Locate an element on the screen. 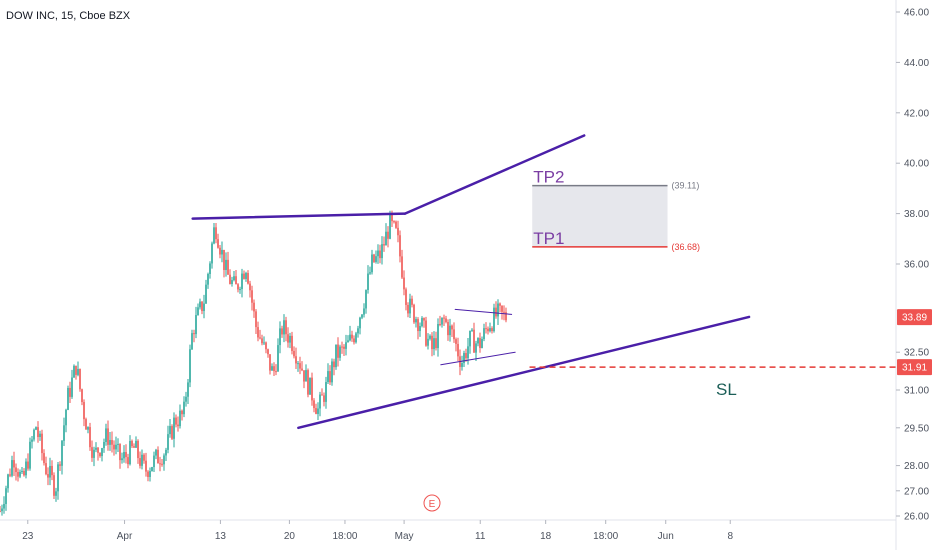 This screenshot has width=932, height=550. y-tick-label: 26.00 is located at coordinates (916, 517).